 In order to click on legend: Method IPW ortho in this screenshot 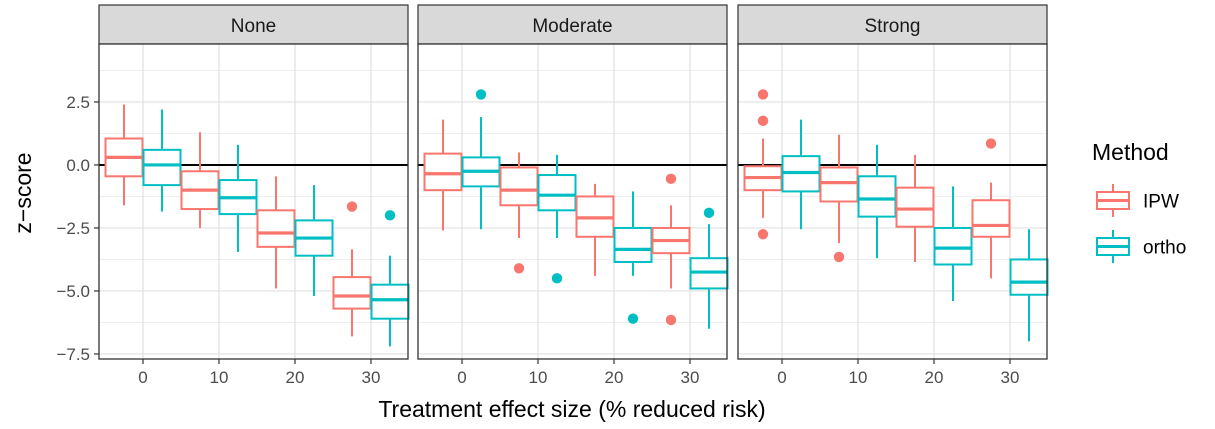, I will do `click(1139, 201)`.